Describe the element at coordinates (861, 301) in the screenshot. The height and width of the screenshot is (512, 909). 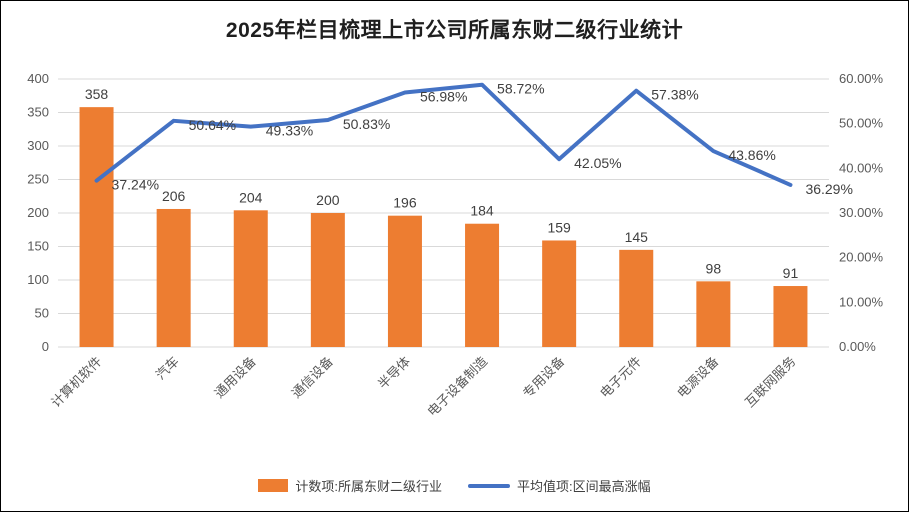
I see `right-axis-tick-label: 10.00%` at that location.